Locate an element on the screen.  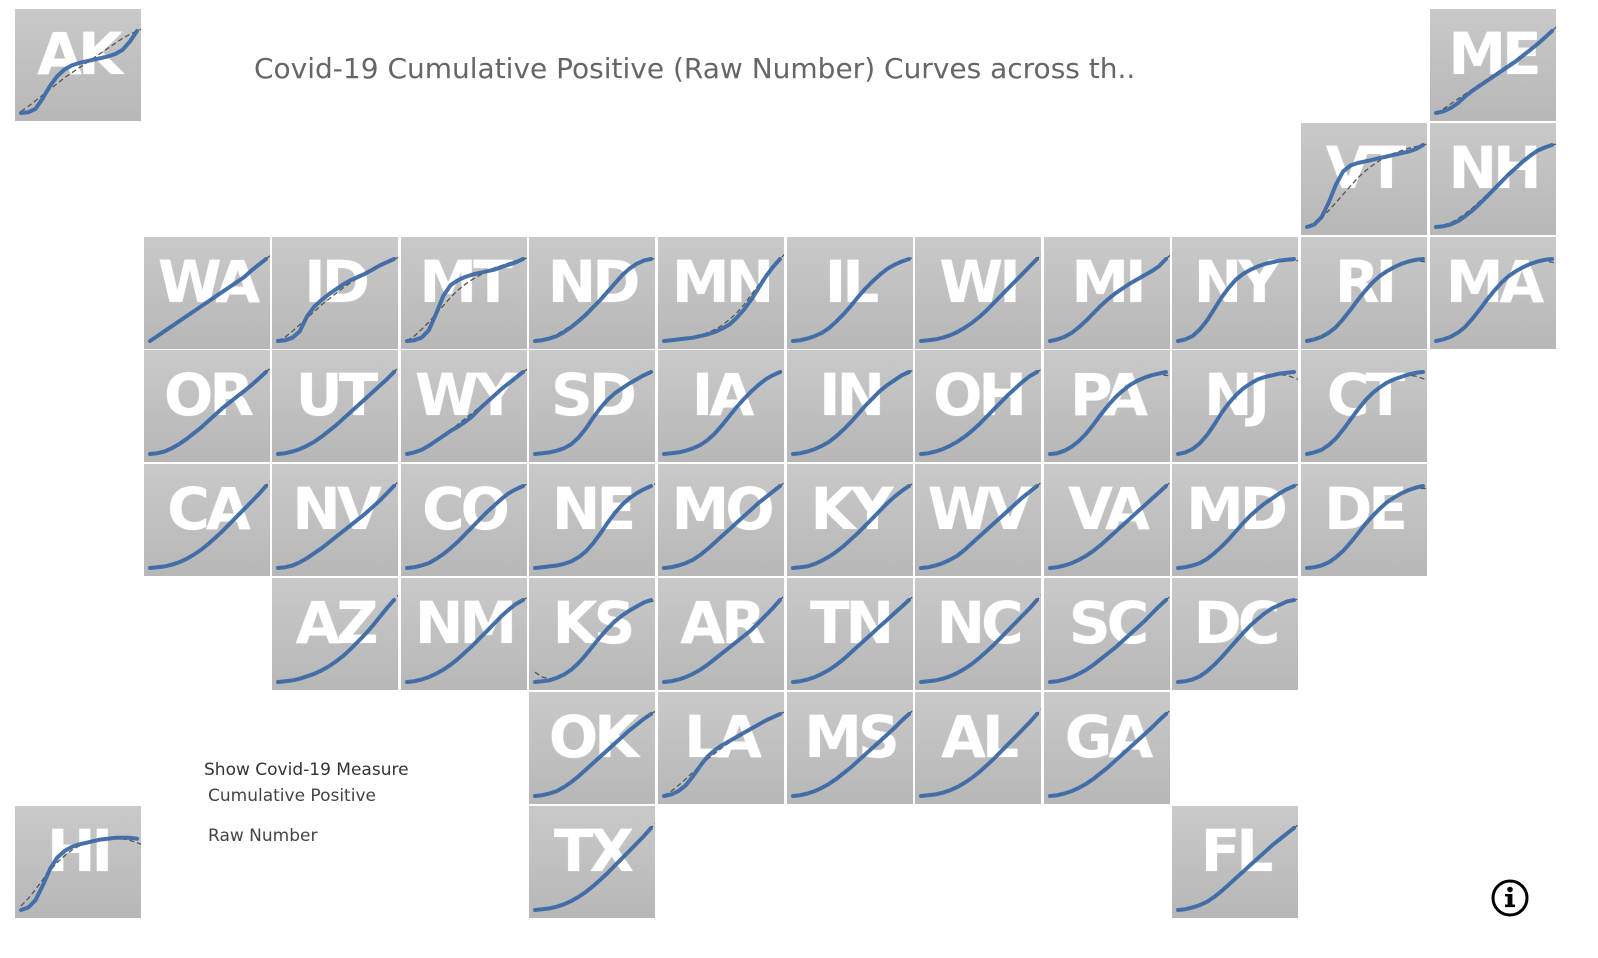
state-tile-nv: NV is located at coordinates (335, 520).